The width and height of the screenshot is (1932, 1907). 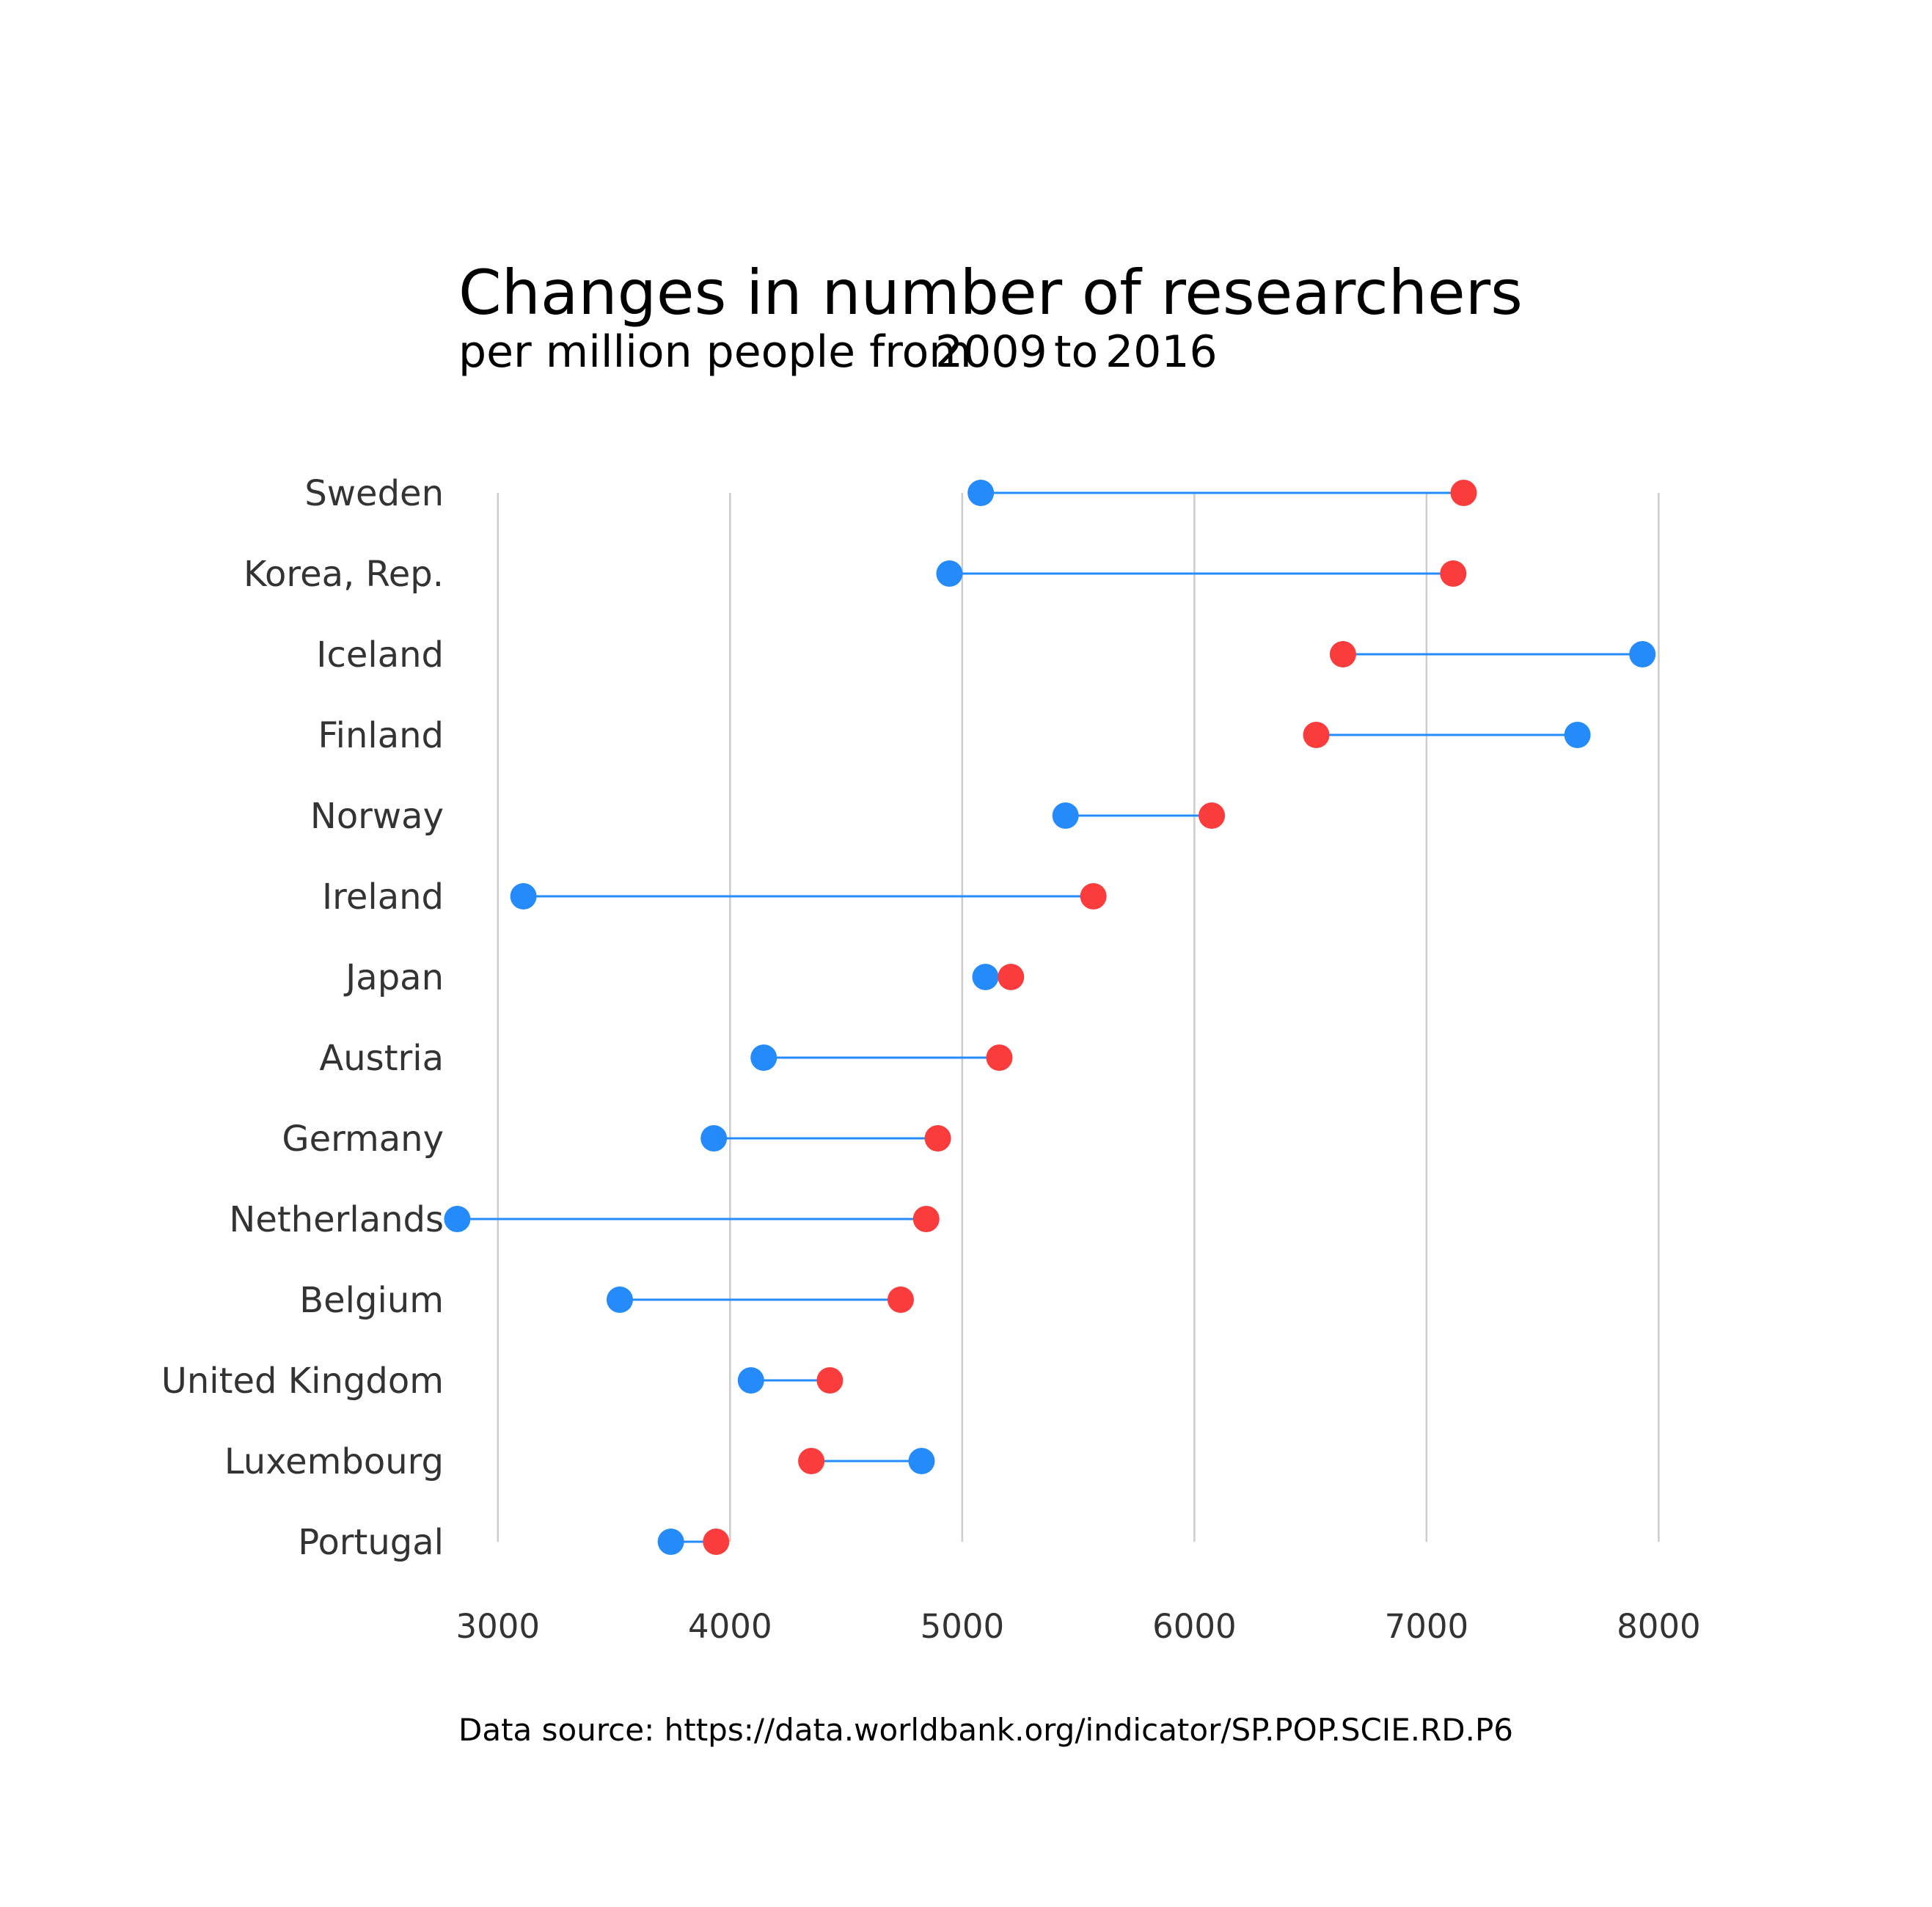 I want to click on subtitle-prefix: per million people from, so click(x=715, y=352).